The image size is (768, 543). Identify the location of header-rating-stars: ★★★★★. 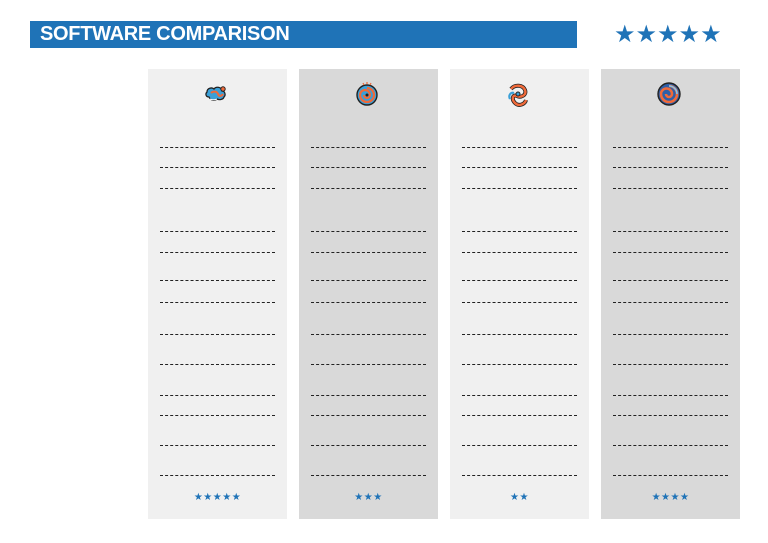
(668, 34).